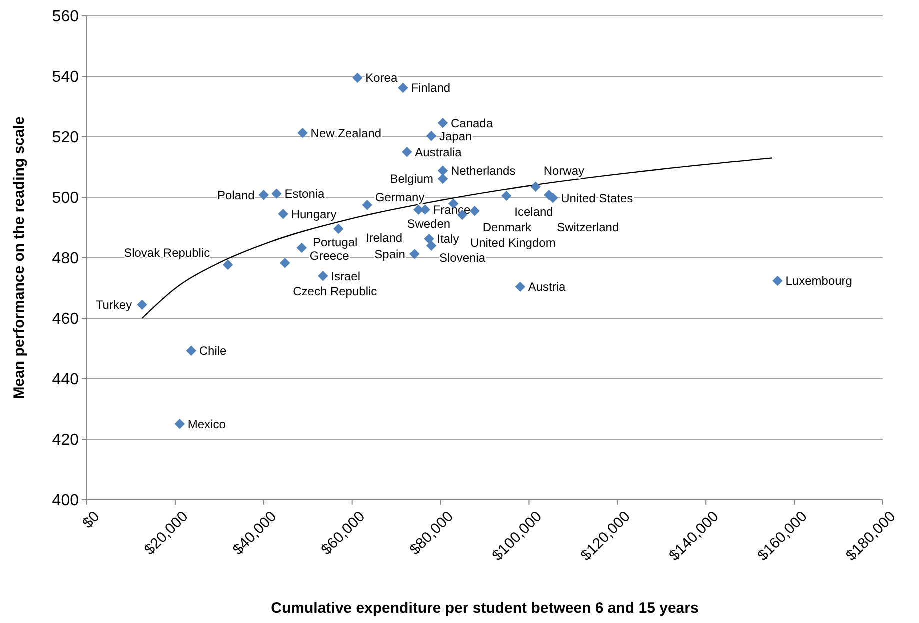 This screenshot has width=919, height=623. Describe the element at coordinates (236, 195) in the screenshot. I see `annotation: Poland` at that location.